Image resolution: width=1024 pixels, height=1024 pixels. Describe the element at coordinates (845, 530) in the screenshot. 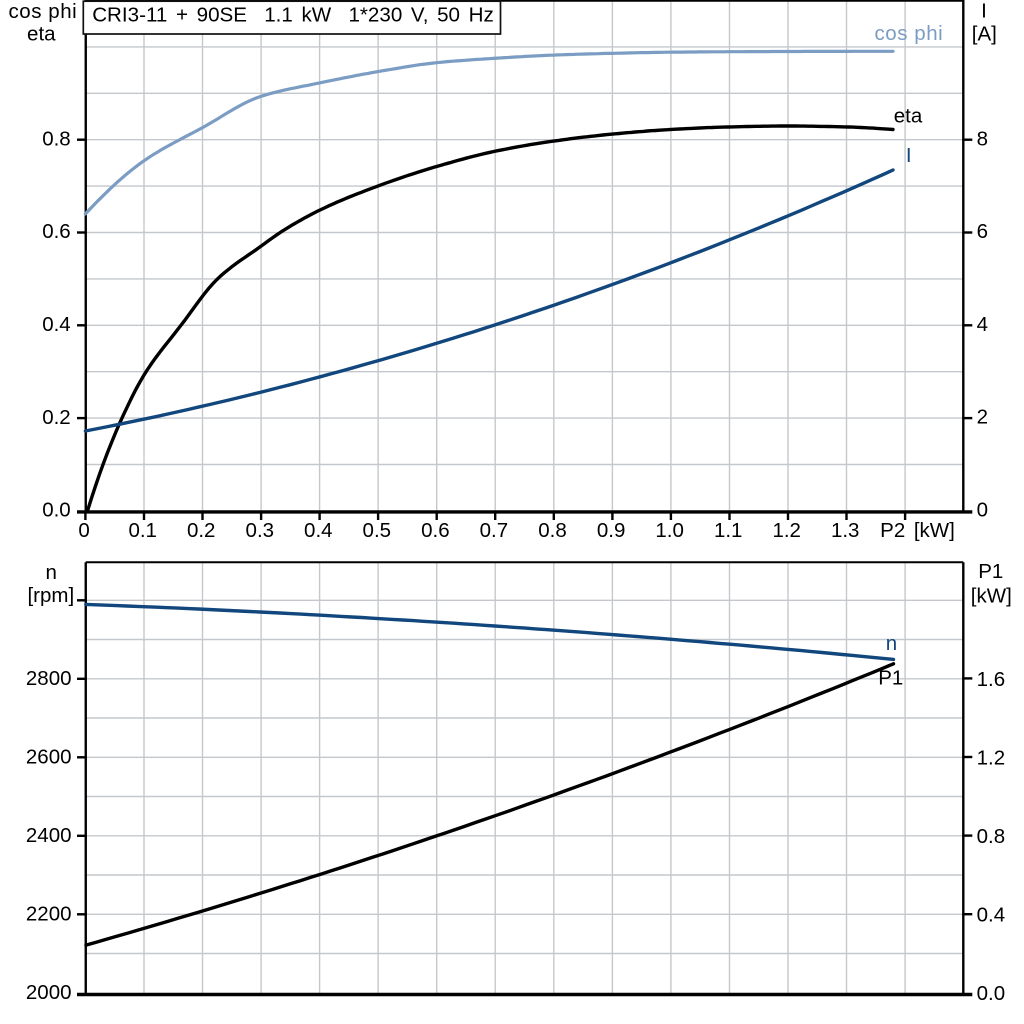

I see `svg-text: 1.3` at that location.